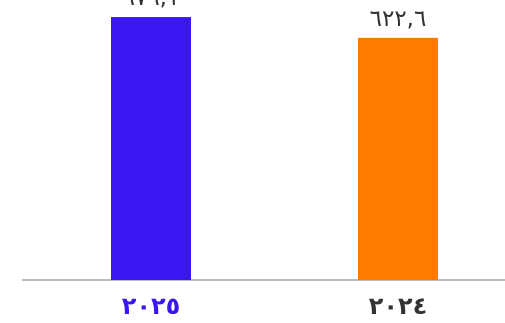 This screenshot has height=323, width=505. Describe the element at coordinates (151, 5) in the screenshot. I see `value-label-0: ٦٧٦,١` at that location.